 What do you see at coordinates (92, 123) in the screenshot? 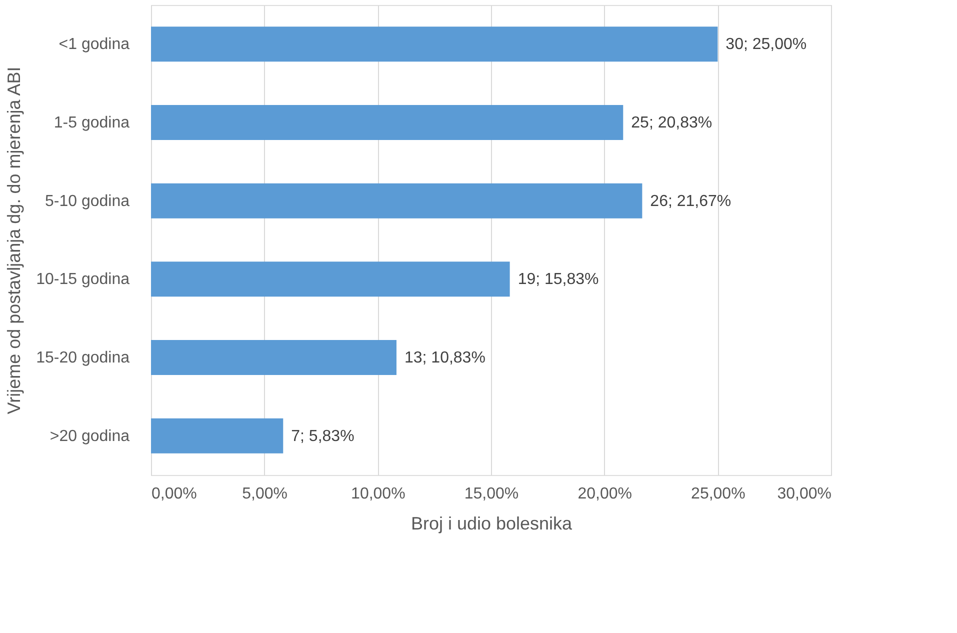
I see `y-tick-label: 1-5 godina` at bounding box center [92, 123].